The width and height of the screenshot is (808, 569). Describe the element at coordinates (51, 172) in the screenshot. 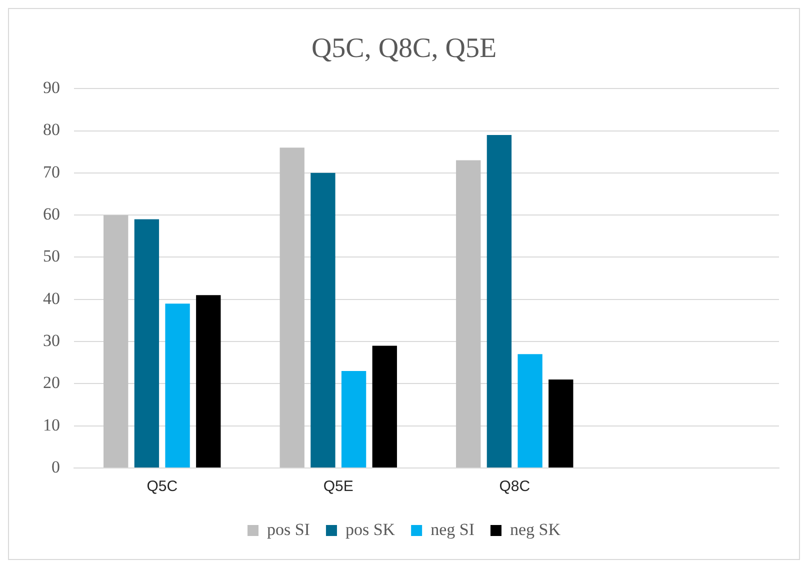

I see `y-tick-label: 70` at that location.